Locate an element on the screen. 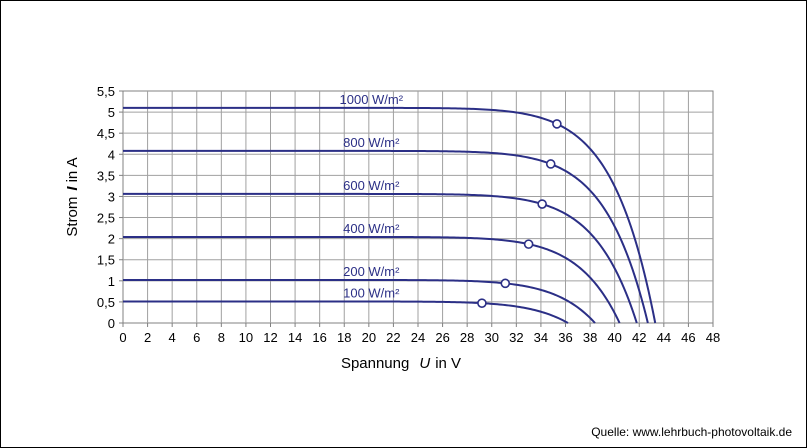  x-tick-label: 28 is located at coordinates (467, 337).